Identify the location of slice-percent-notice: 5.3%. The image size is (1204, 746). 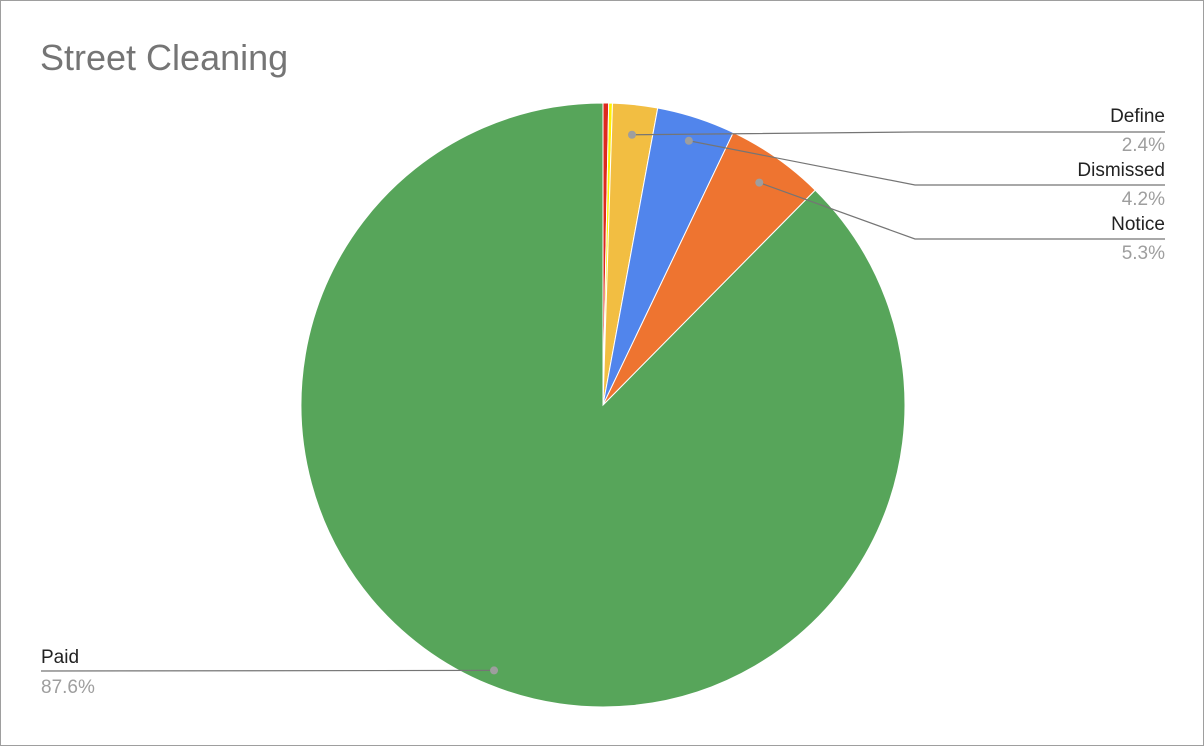
(1143, 253).